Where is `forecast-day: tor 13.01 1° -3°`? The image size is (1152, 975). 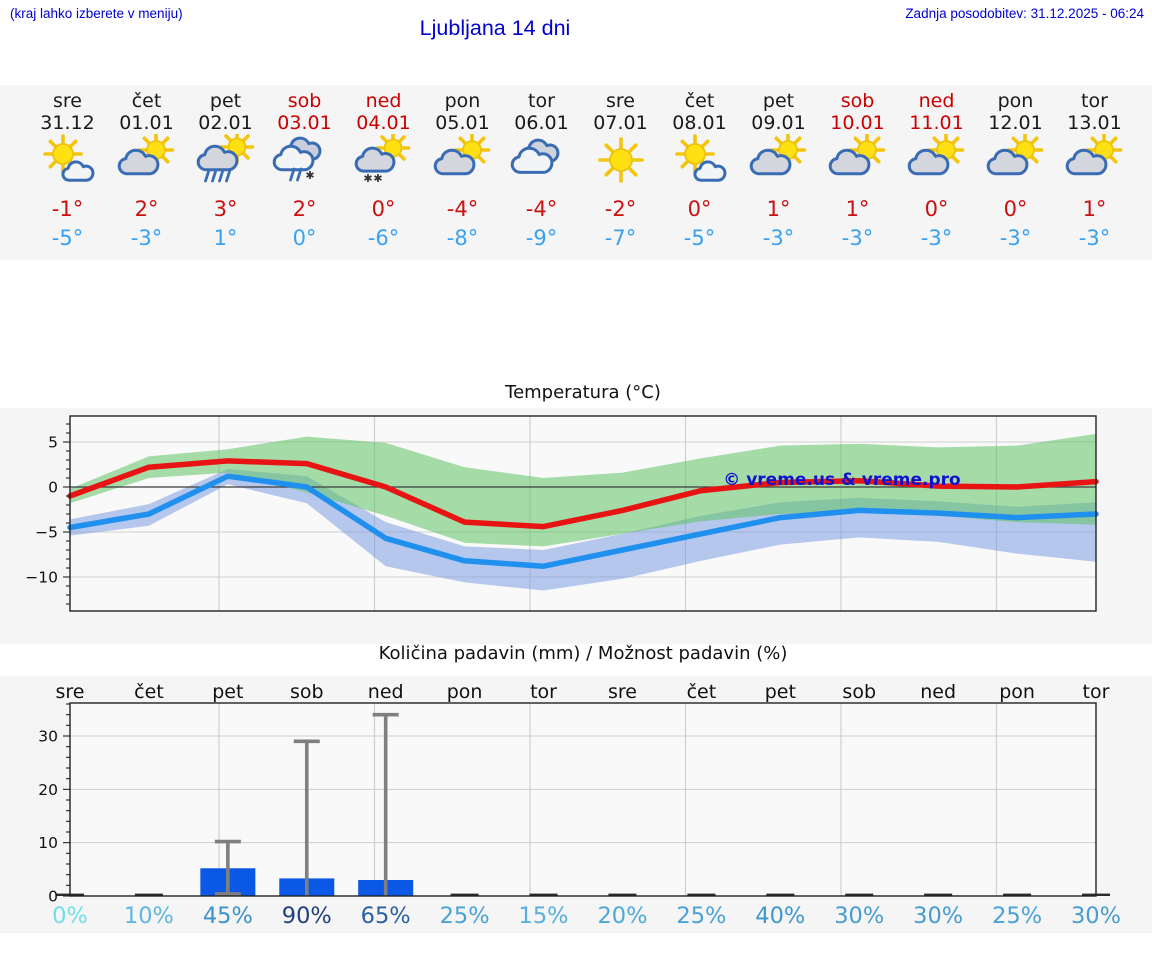 forecast-day: tor 13.01 1° -3° is located at coordinates (1094, 167).